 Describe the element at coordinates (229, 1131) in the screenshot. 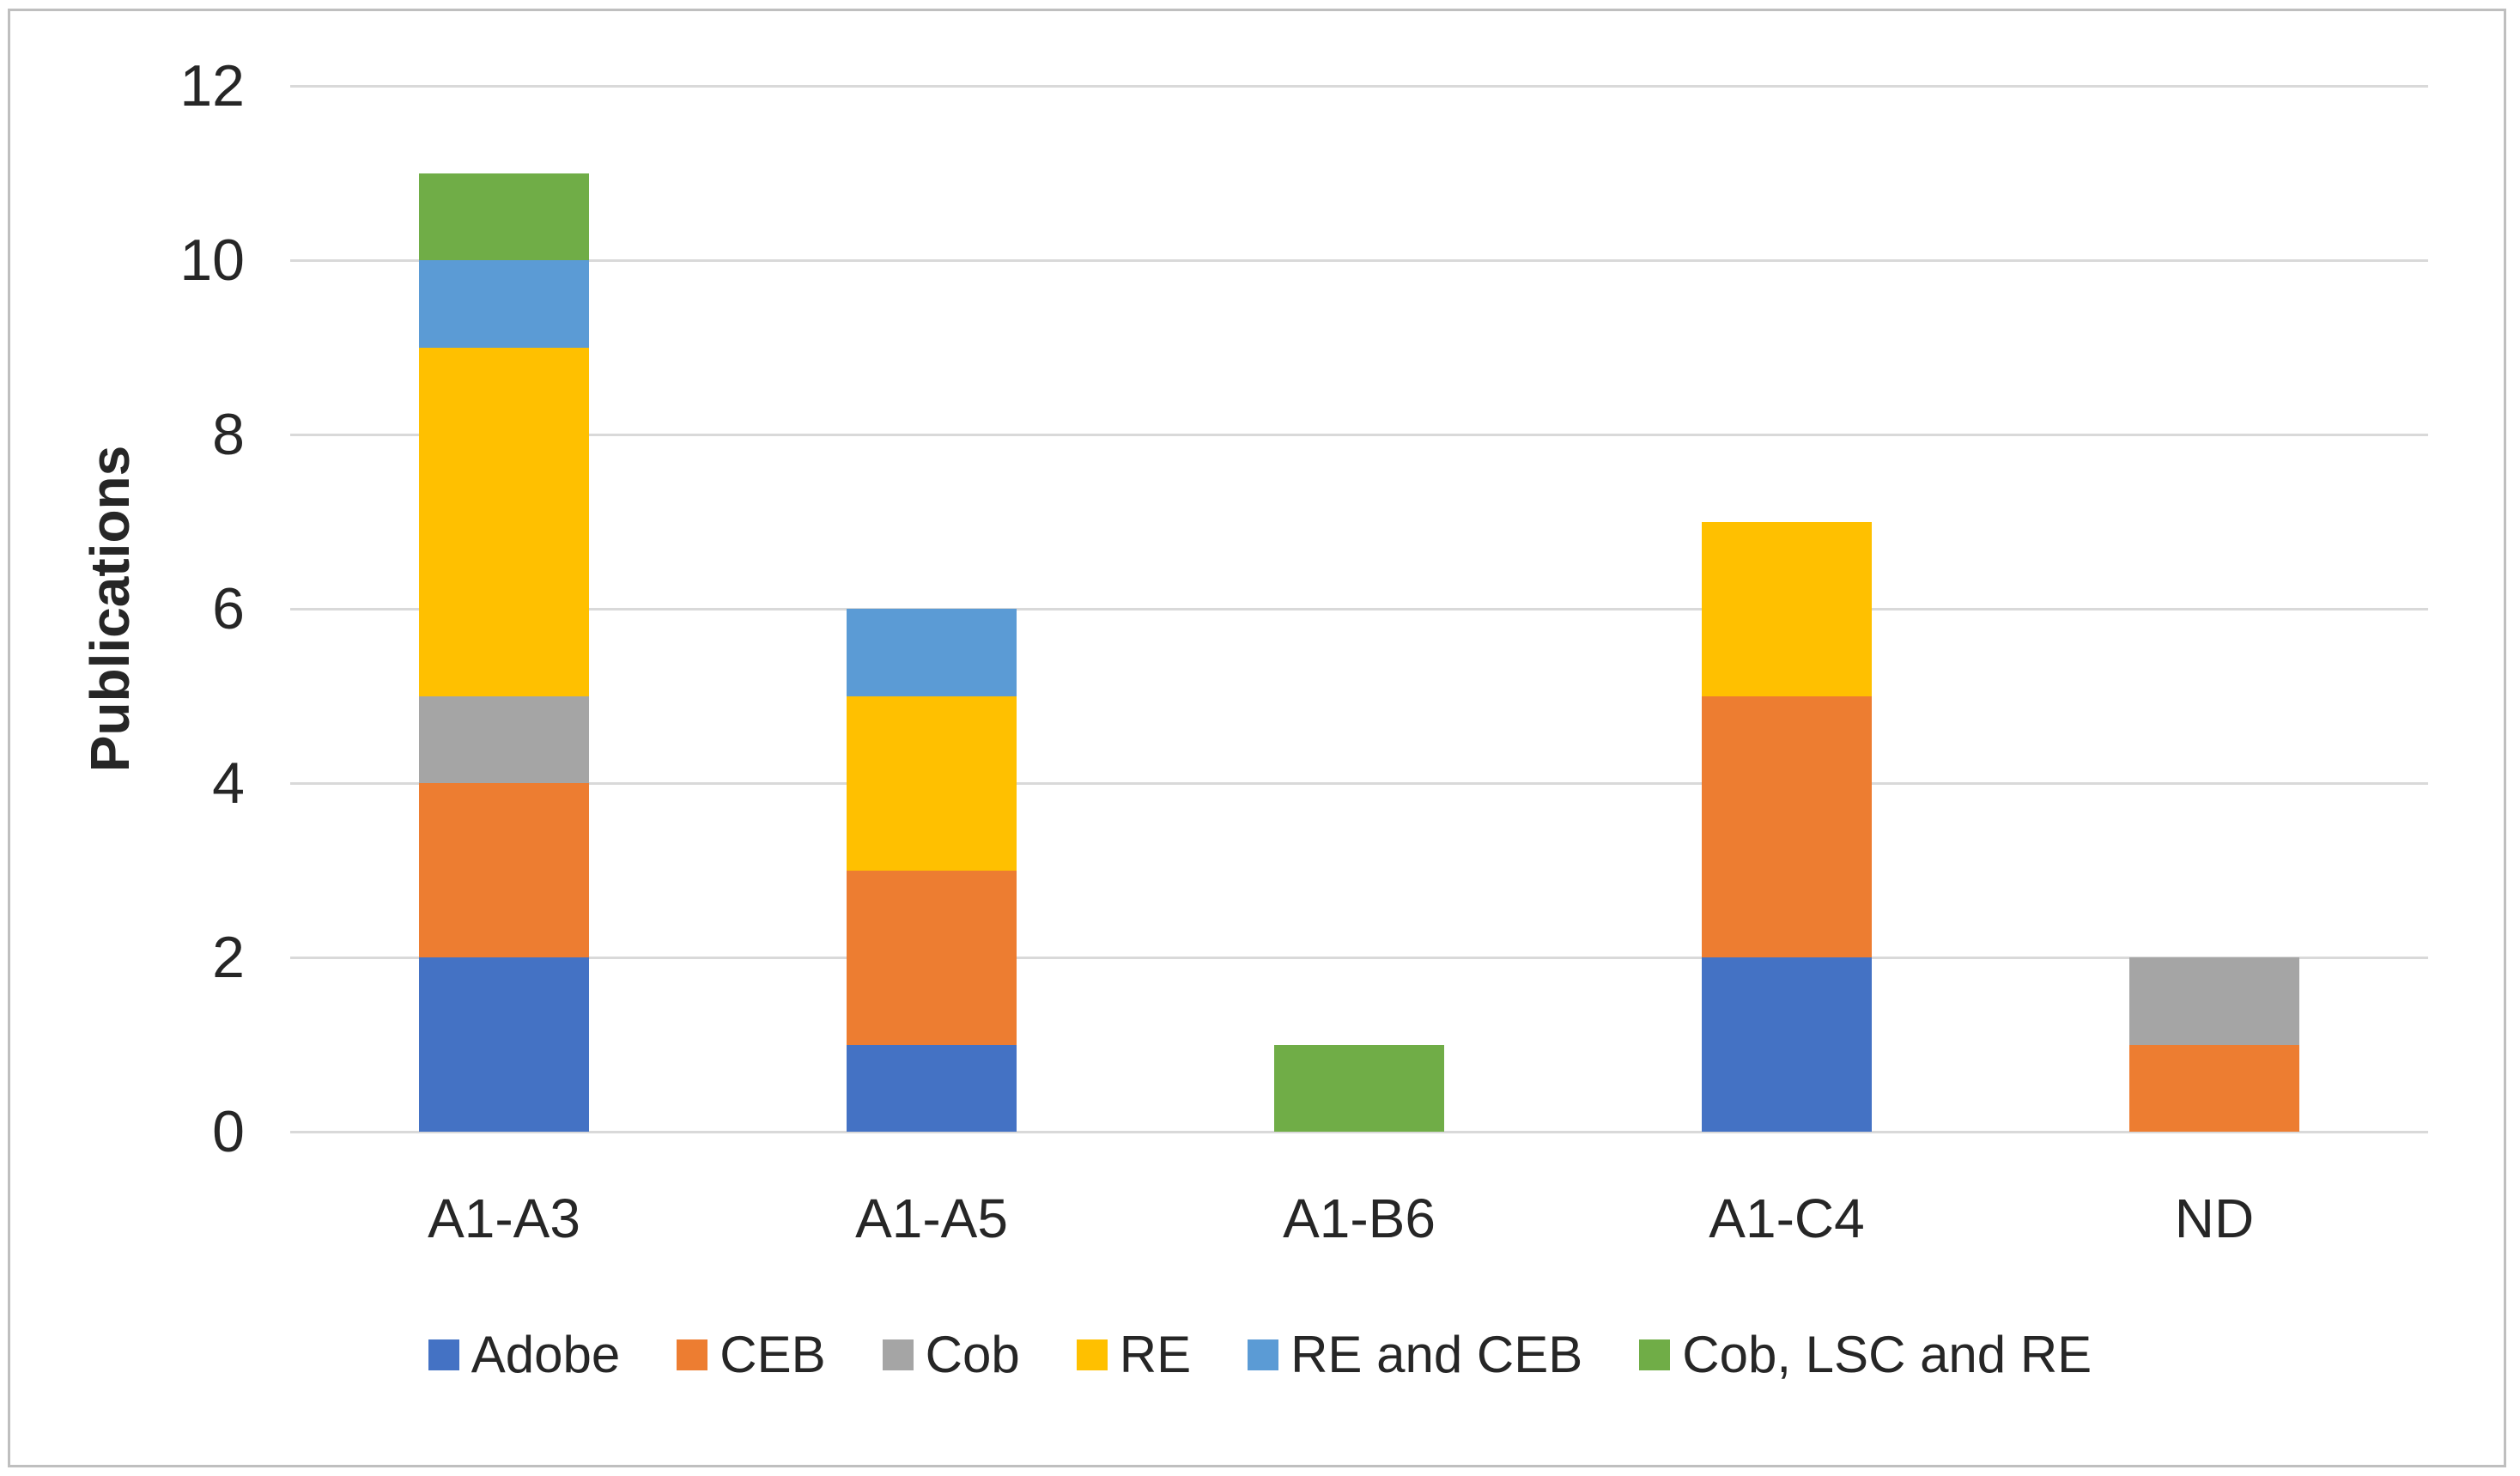

I see `y-tick-label-0: 0` at that location.